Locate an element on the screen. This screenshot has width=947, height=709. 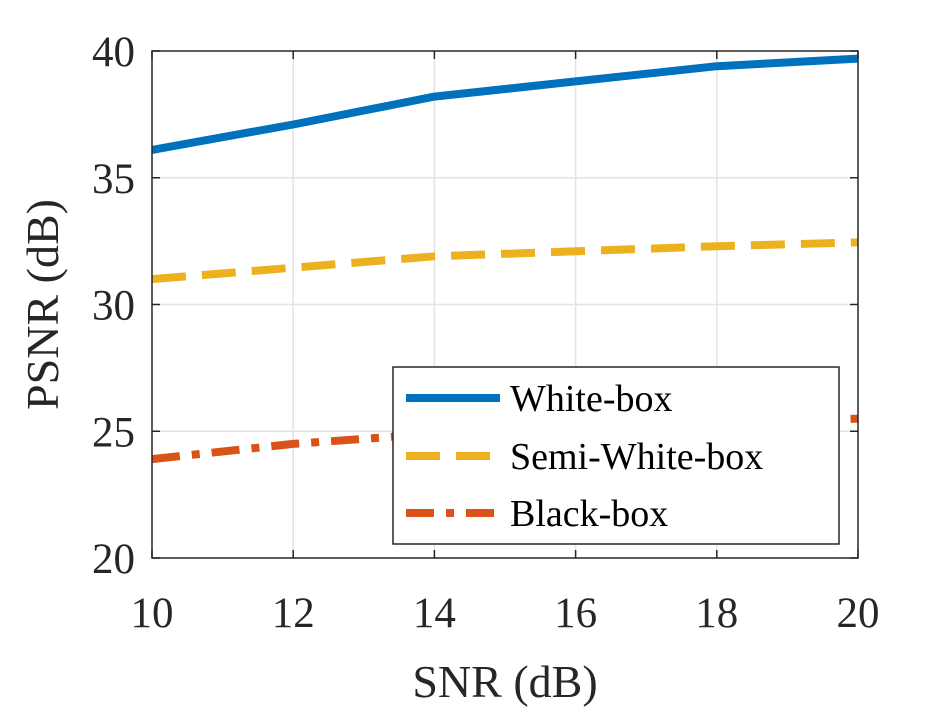
legend-label: White-box is located at coordinates (591, 399).